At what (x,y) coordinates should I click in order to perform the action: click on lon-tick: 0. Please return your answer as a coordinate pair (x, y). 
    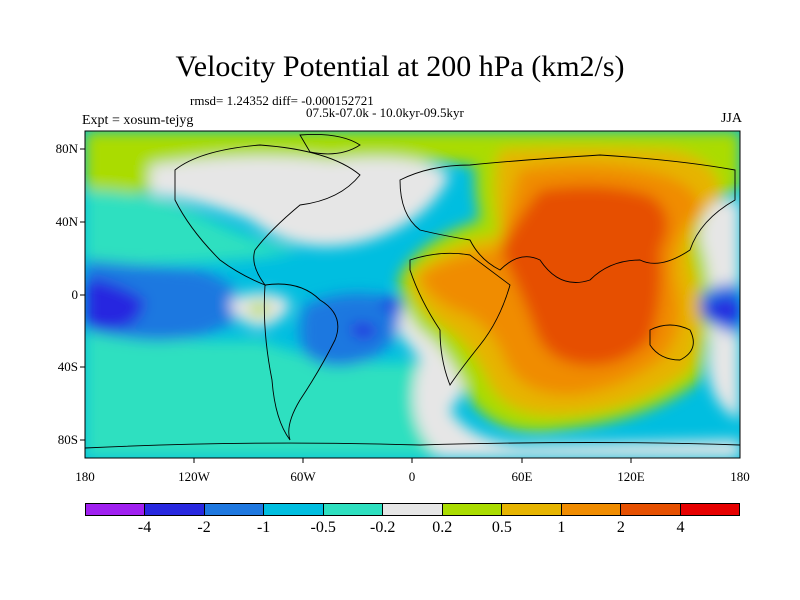
    Looking at the image, I should click on (412, 476).